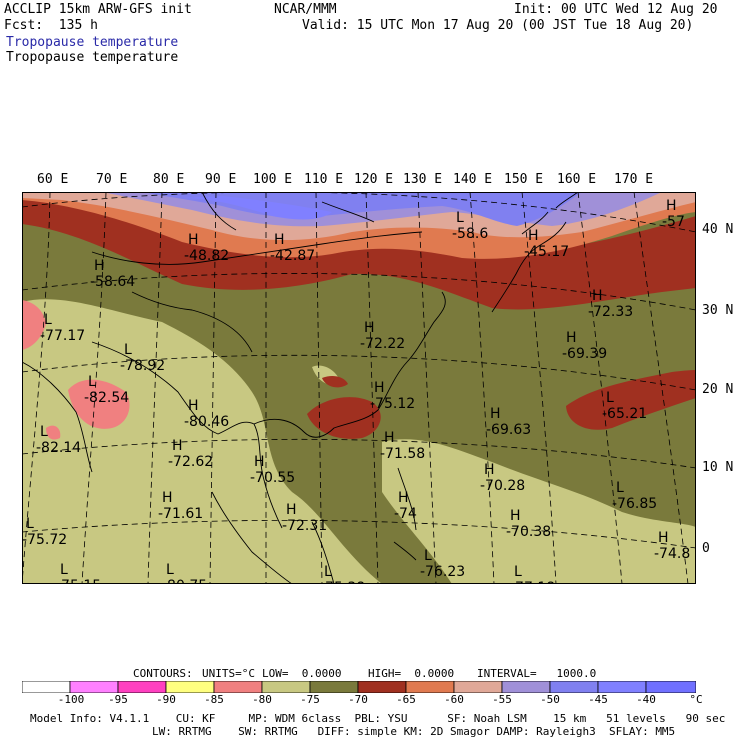  I want to click on colorbar-tick-label: -80, so click(262, 699).